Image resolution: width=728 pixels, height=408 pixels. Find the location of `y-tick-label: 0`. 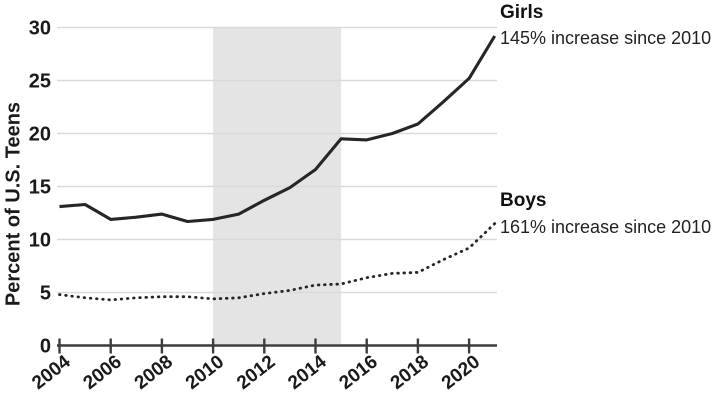

y-tick-label: 0 is located at coordinates (45, 347).